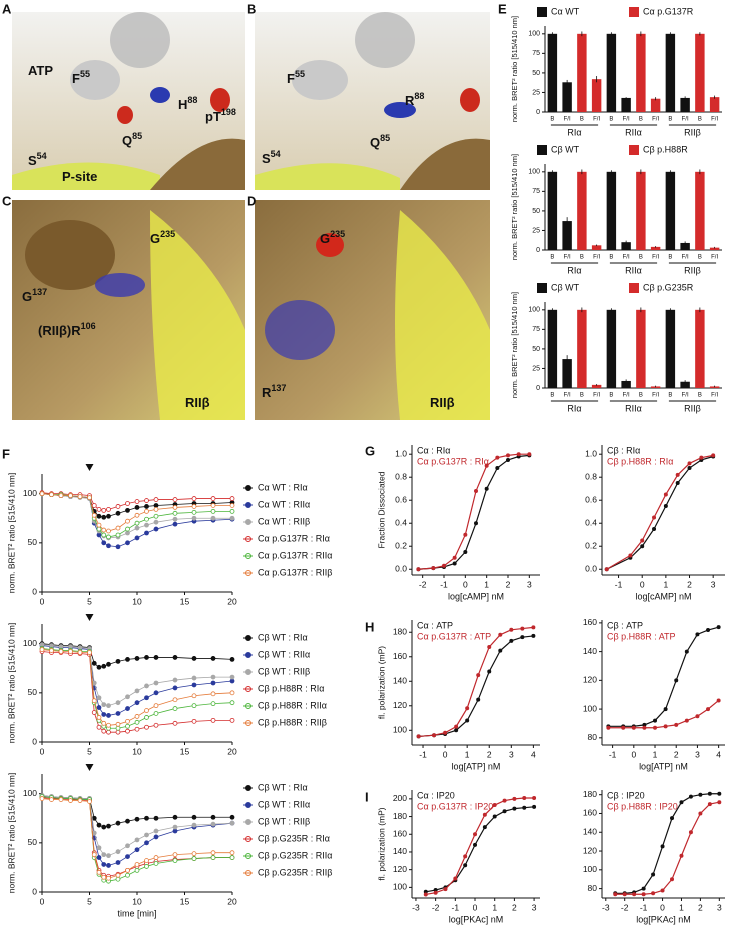  Describe the element at coordinates (197, 402) in the screenshot. I see `structure-label: RIIβ` at that location.